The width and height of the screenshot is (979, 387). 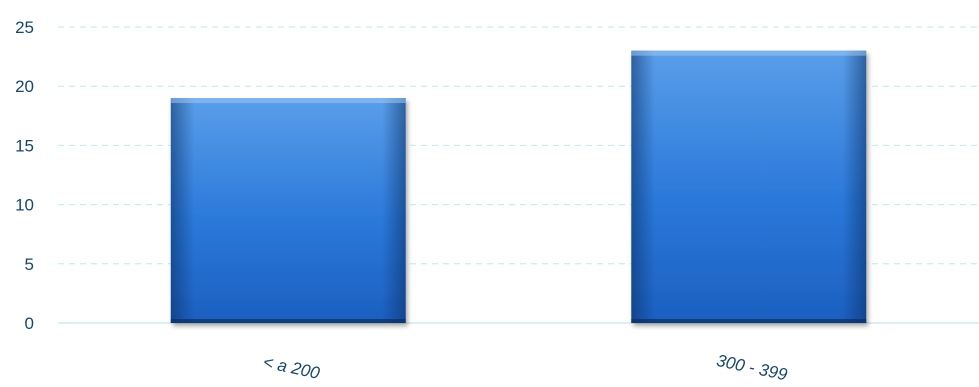 I want to click on x-axis: < a 200 300 - 399, so click(x=525, y=368).